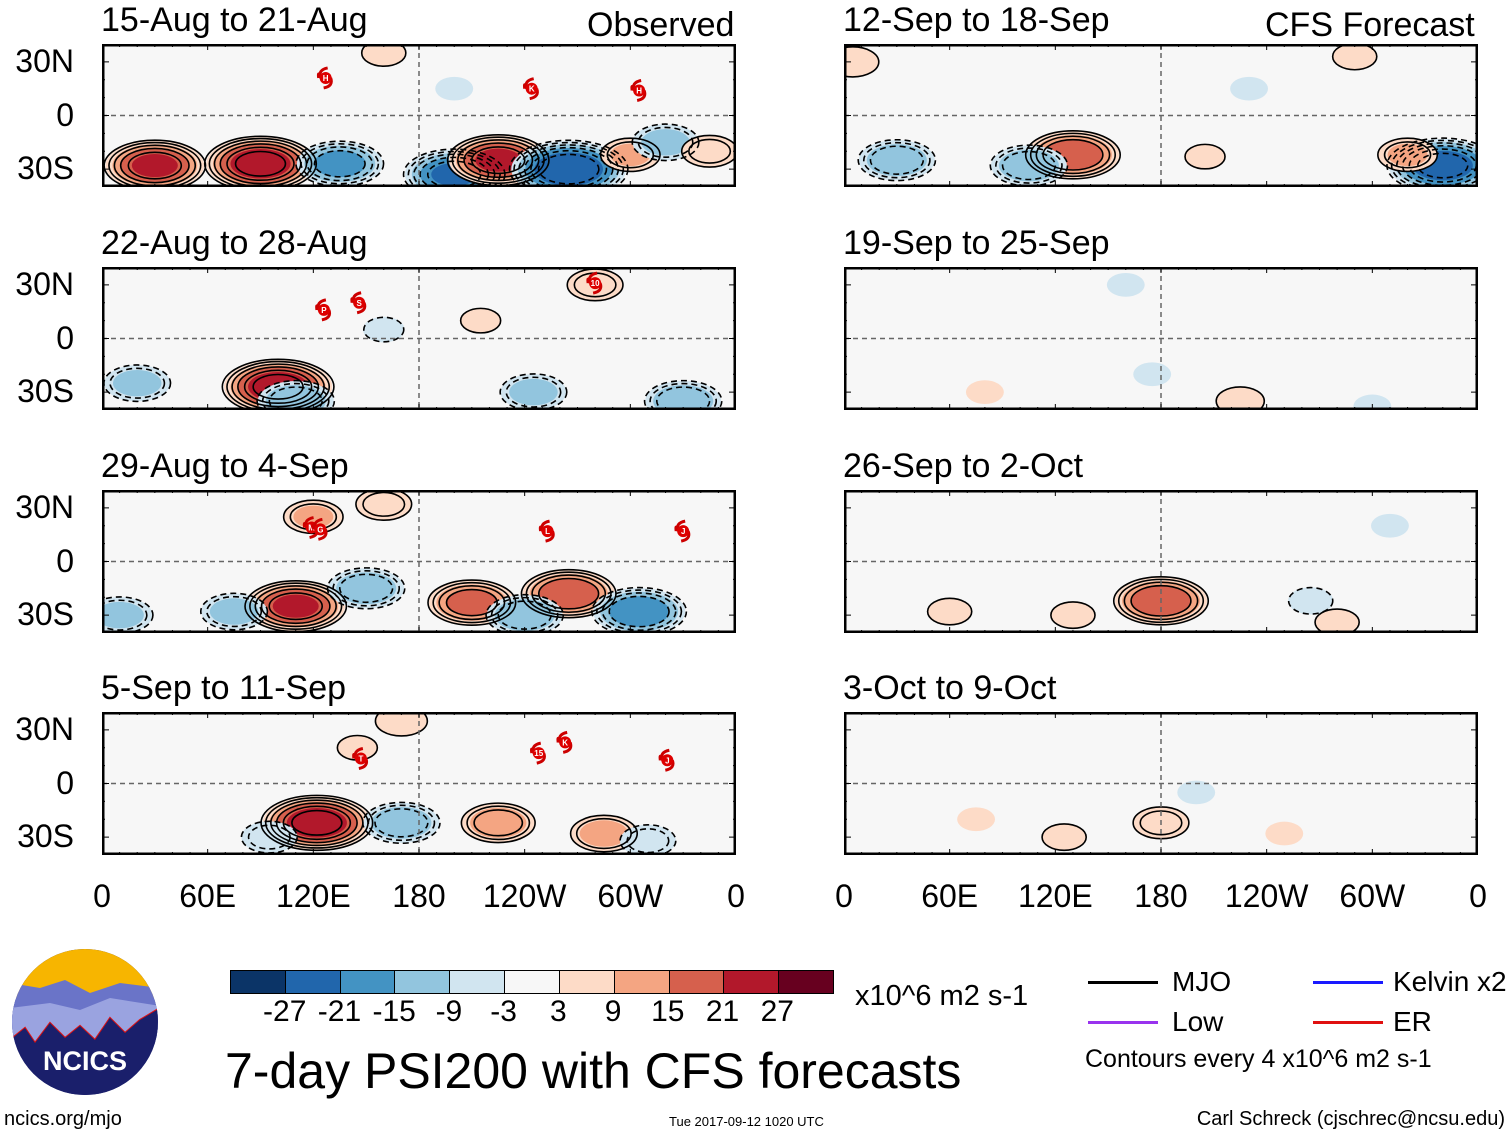  I want to click on logo-text: NCICS, so click(85, 1061).